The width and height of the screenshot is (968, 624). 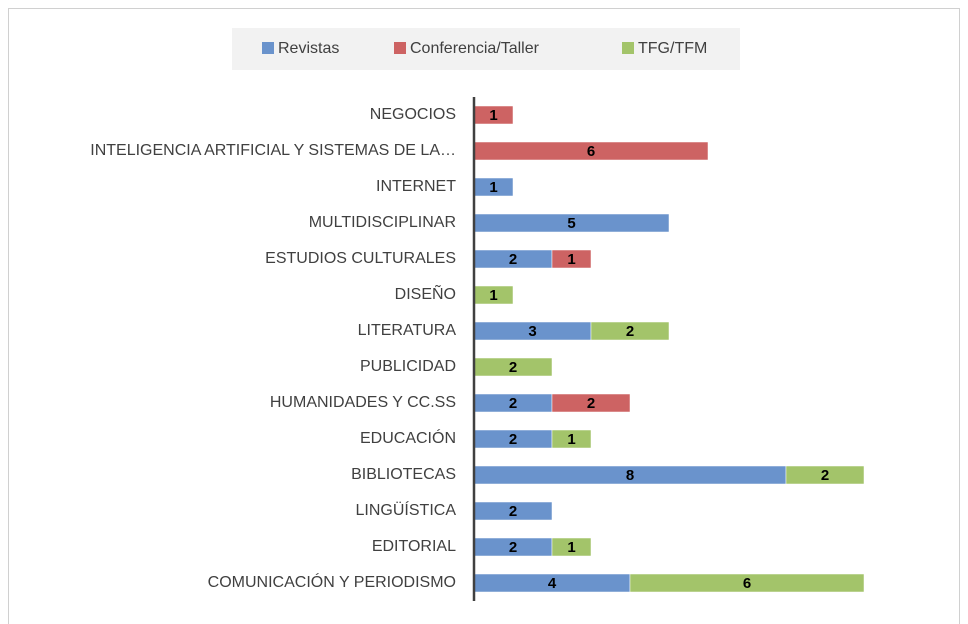 I want to click on legend-box, so click(x=486, y=49).